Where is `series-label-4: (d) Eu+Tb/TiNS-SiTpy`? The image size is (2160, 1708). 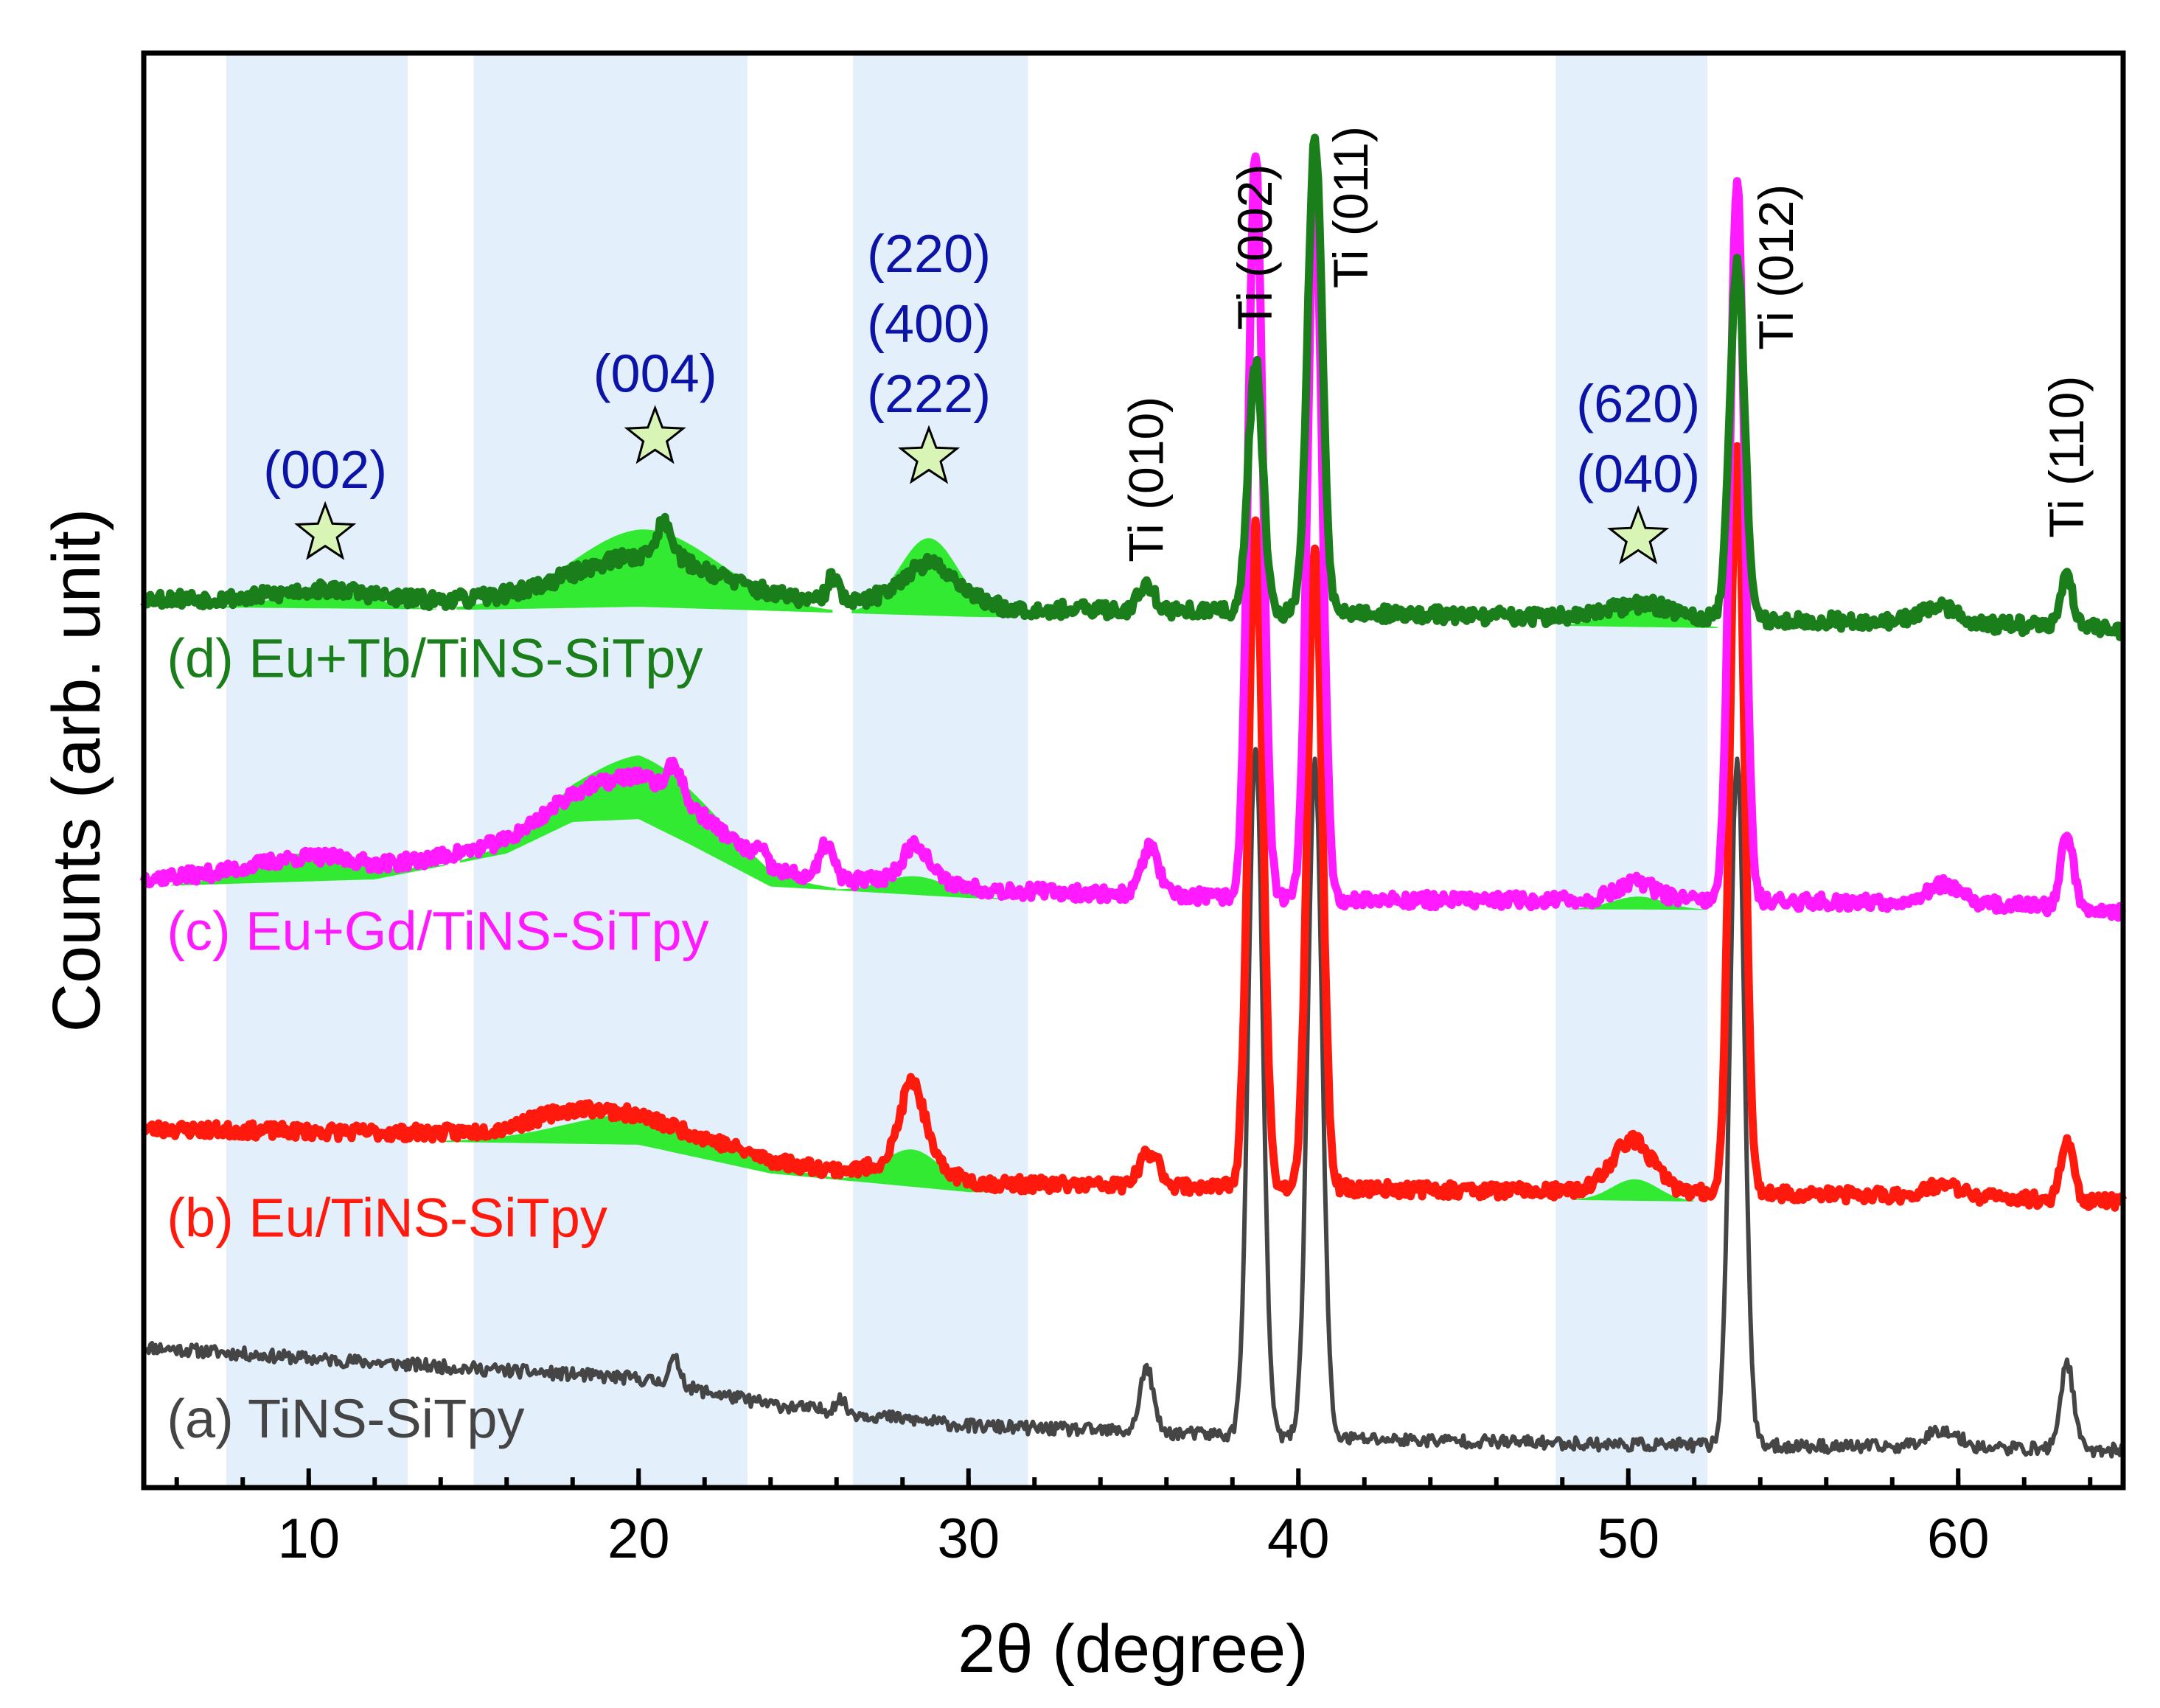 series-label-4: (d) Eu+Tb/TiNS-SiTpy is located at coordinates (435, 658).